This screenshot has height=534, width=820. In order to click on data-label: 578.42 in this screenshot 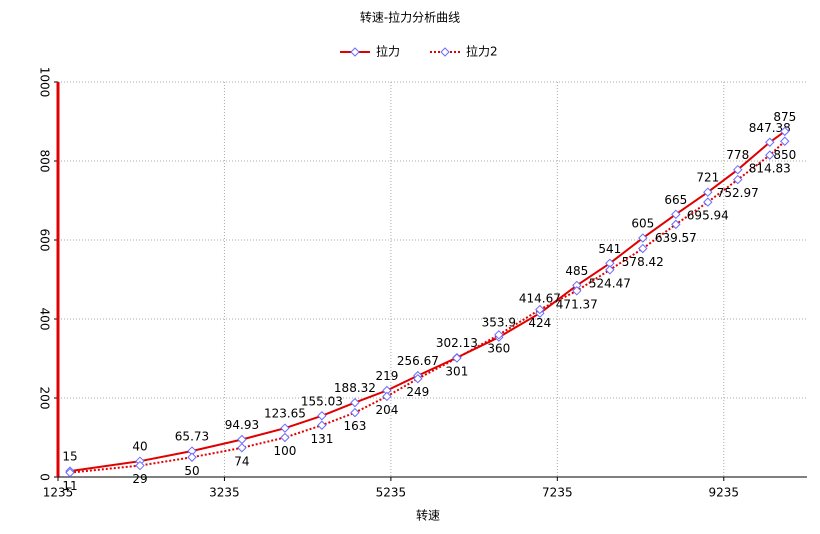, I will do `click(643, 262)`.